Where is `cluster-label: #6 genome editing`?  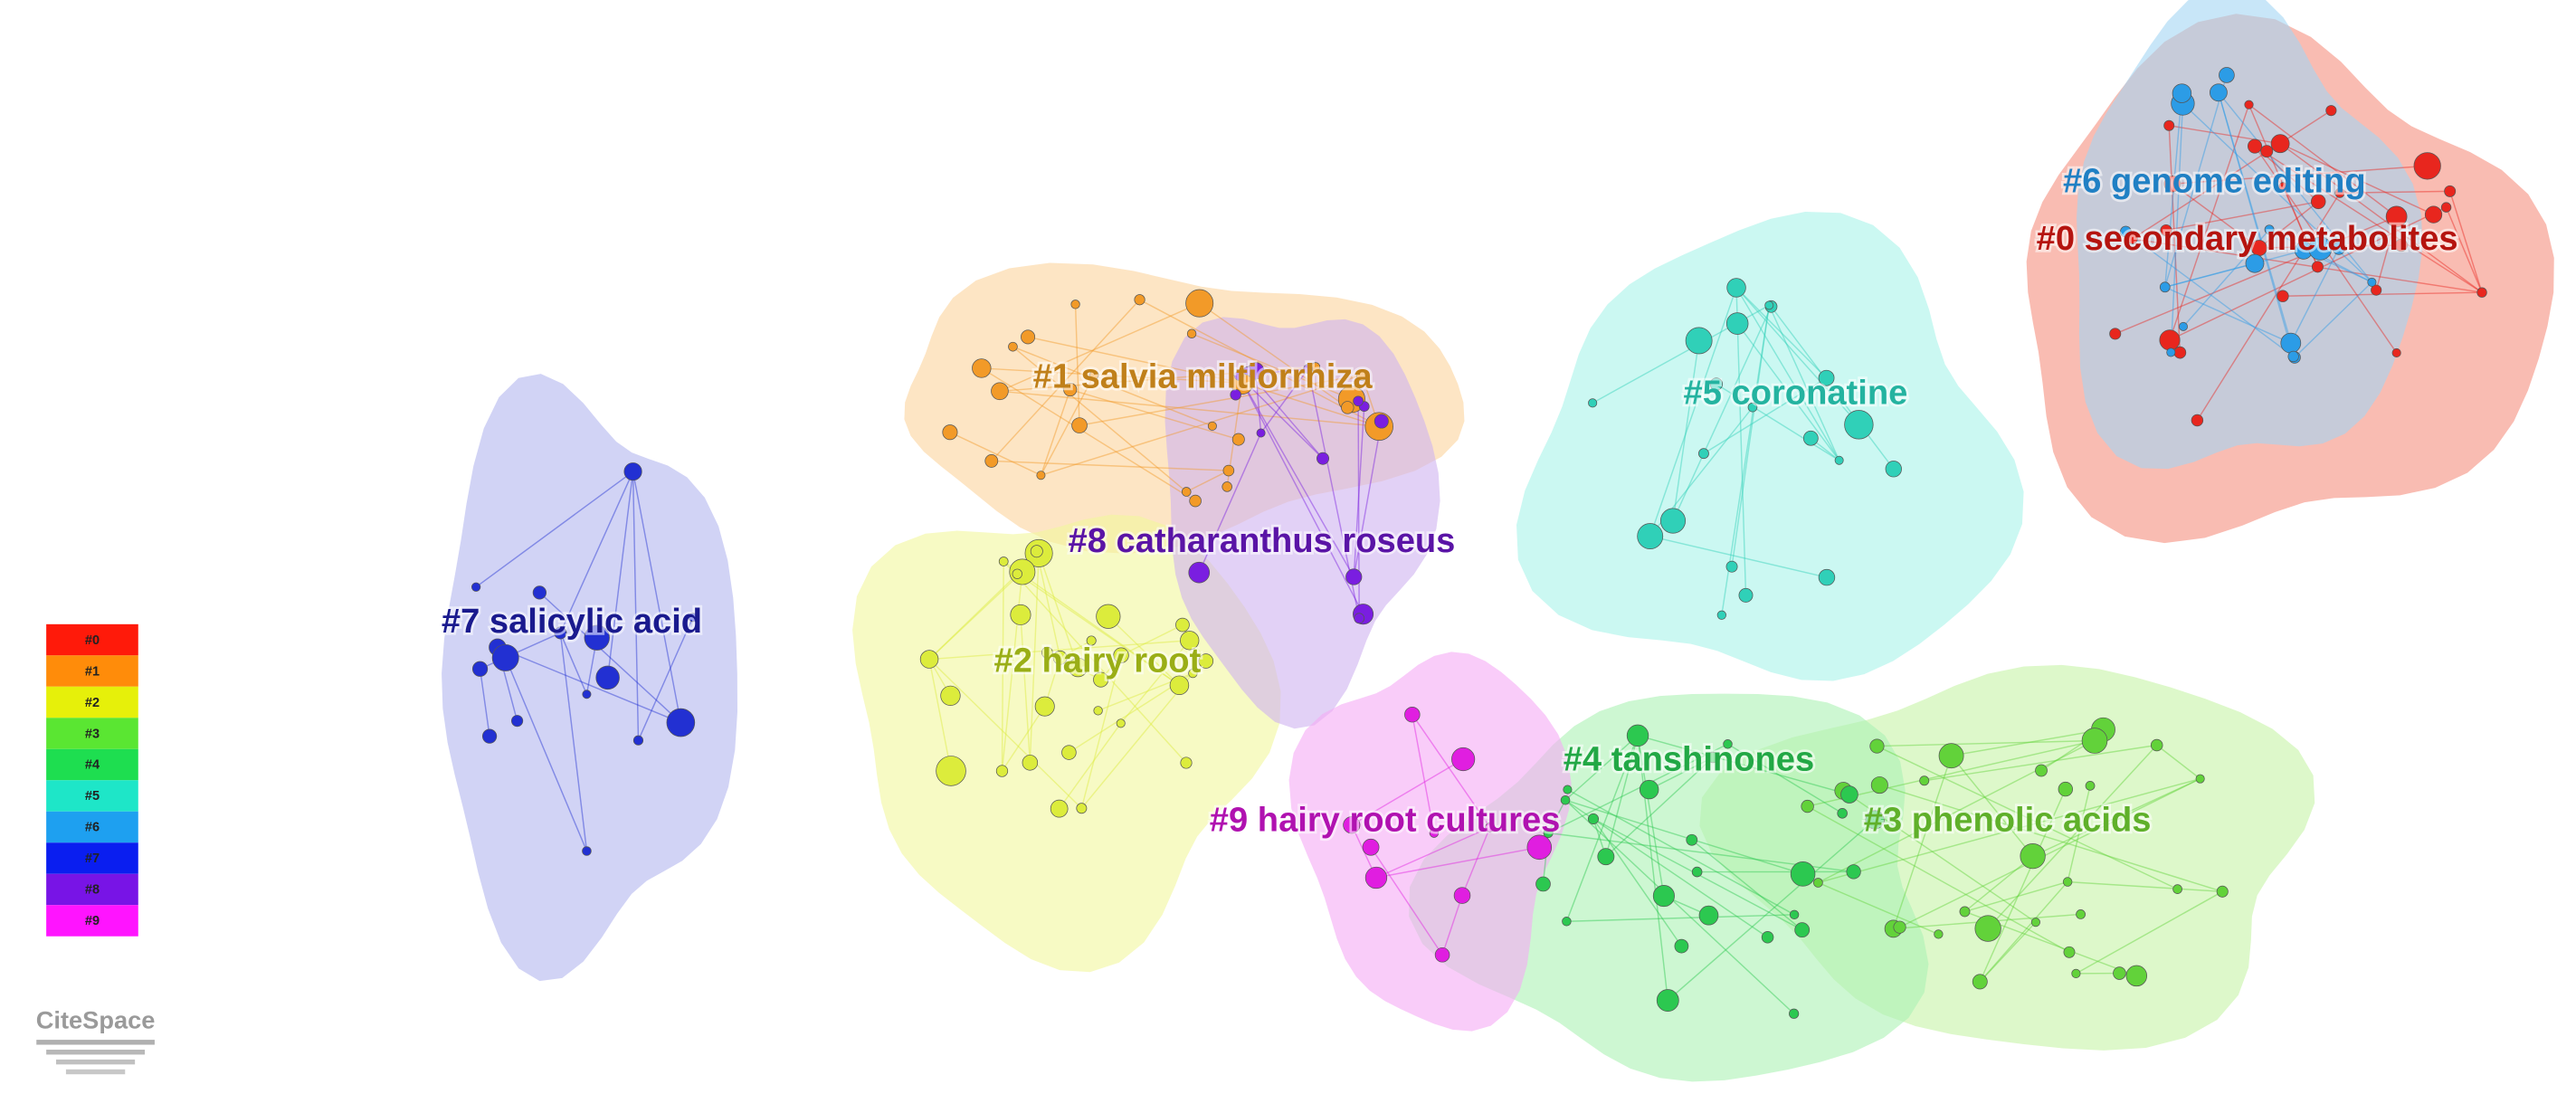 cluster-label: #6 genome editing is located at coordinates (2214, 180).